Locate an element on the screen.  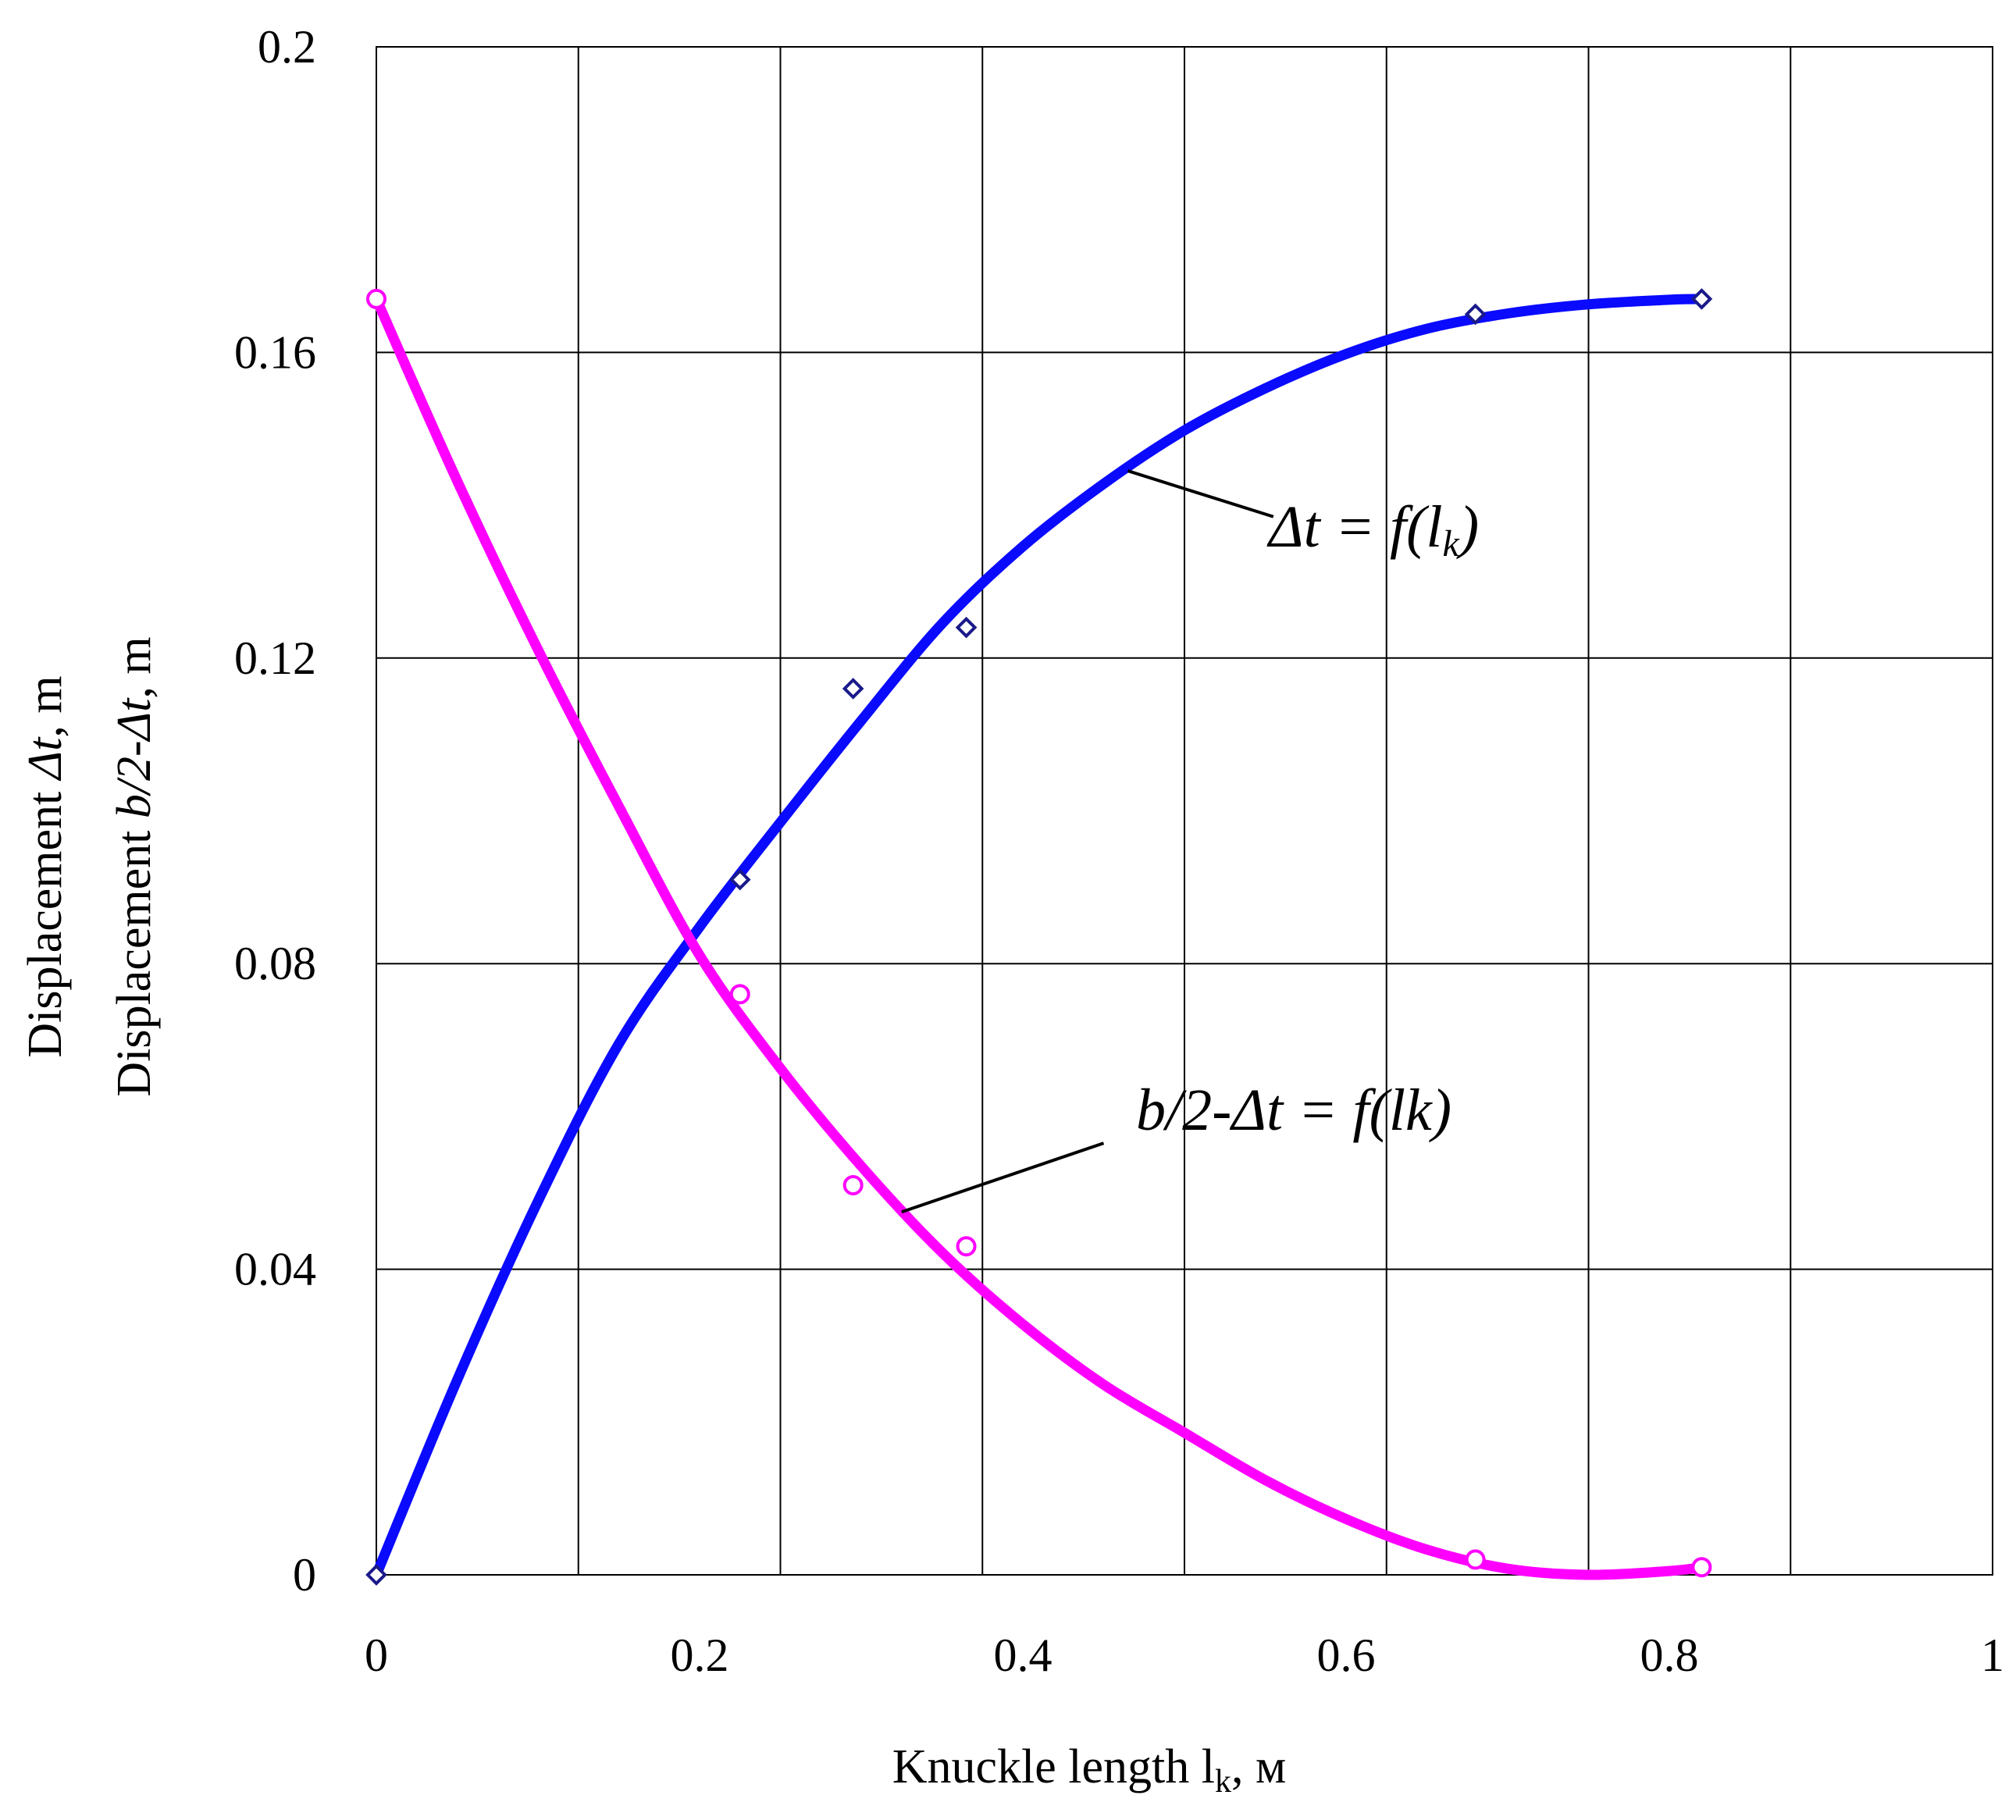
annotation-b2-delta-t: b/2-Δt = f(lk) is located at coordinates (1293, 1110).